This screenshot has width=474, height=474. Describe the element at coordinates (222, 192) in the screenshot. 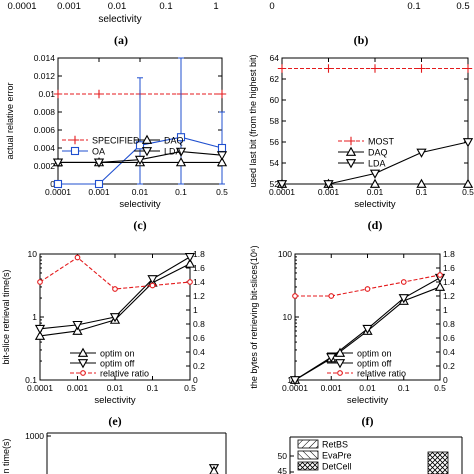

I see `x-tick-label: 0.5` at that location.